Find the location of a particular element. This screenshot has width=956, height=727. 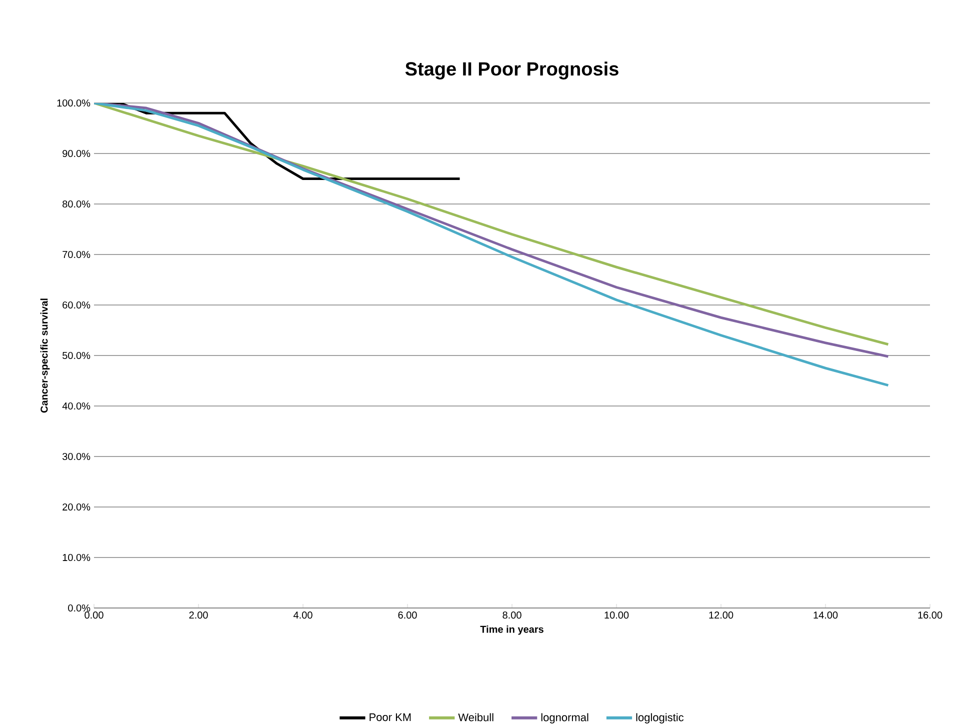

x-axis-title: Time in years is located at coordinates (512, 630).